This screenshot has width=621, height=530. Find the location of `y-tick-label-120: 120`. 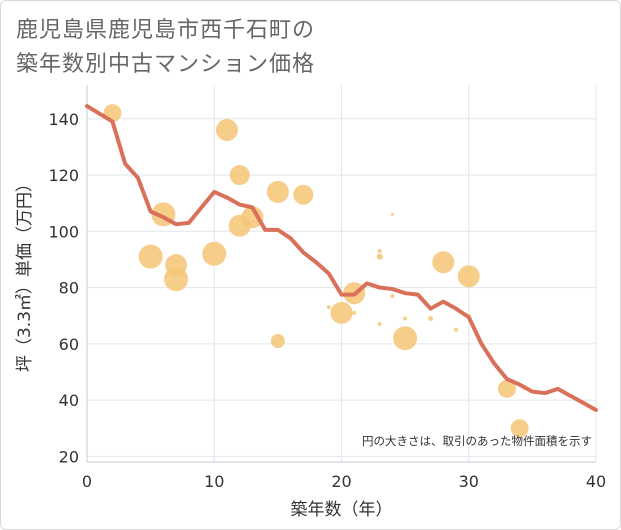

y-tick-label-120: 120 is located at coordinates (63, 175).